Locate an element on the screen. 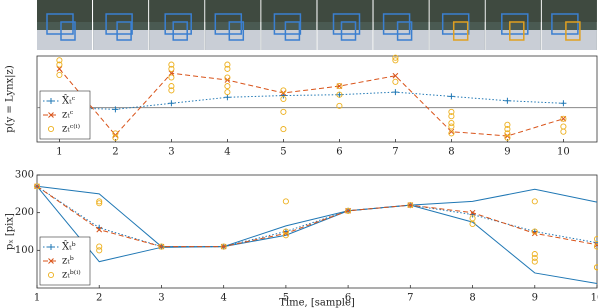 This screenshot has width=598, height=308. x-tick-label: 7 is located at coordinates (395, 152).